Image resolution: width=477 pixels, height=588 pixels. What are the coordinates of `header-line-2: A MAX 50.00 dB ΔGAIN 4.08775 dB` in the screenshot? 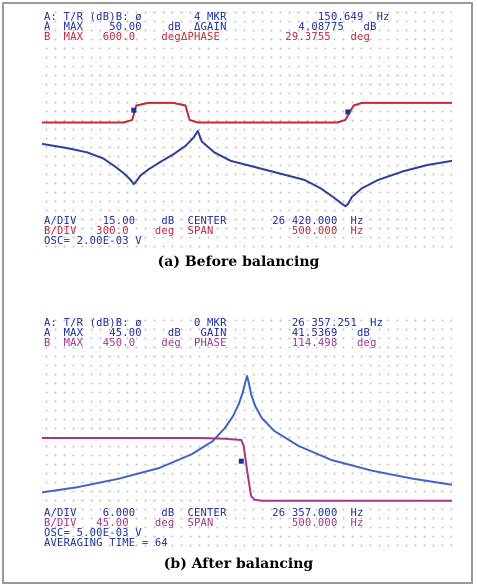 It's located at (210, 27).